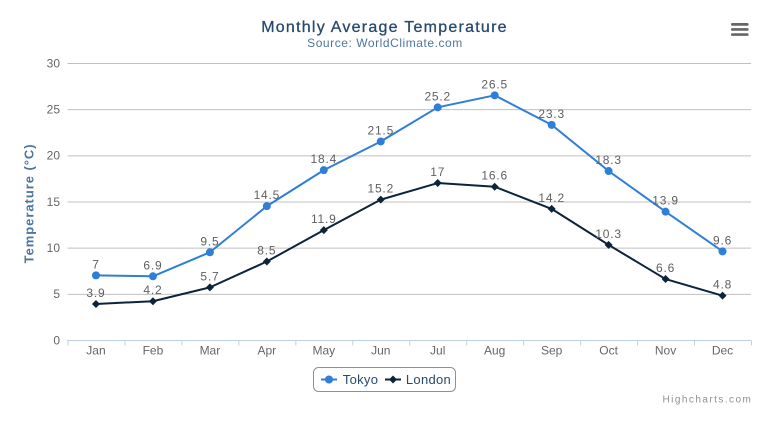  Describe the element at coordinates (54, 63) in the screenshot. I see `svg-text: 30` at that location.